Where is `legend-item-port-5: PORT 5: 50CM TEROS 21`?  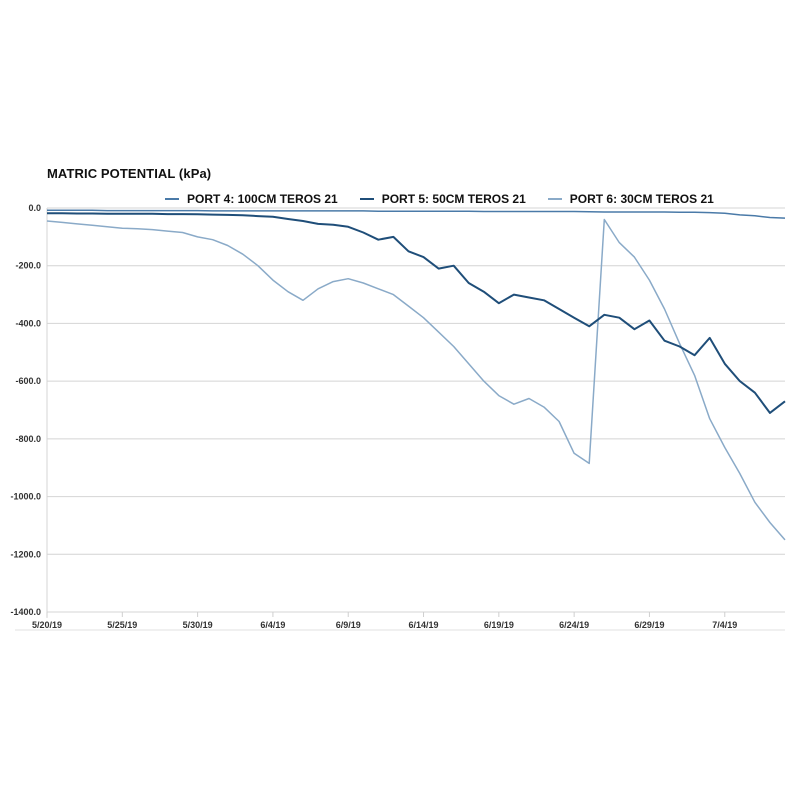 legend-item-port-5: PORT 5: 50CM TEROS 21 is located at coordinates (442, 199).